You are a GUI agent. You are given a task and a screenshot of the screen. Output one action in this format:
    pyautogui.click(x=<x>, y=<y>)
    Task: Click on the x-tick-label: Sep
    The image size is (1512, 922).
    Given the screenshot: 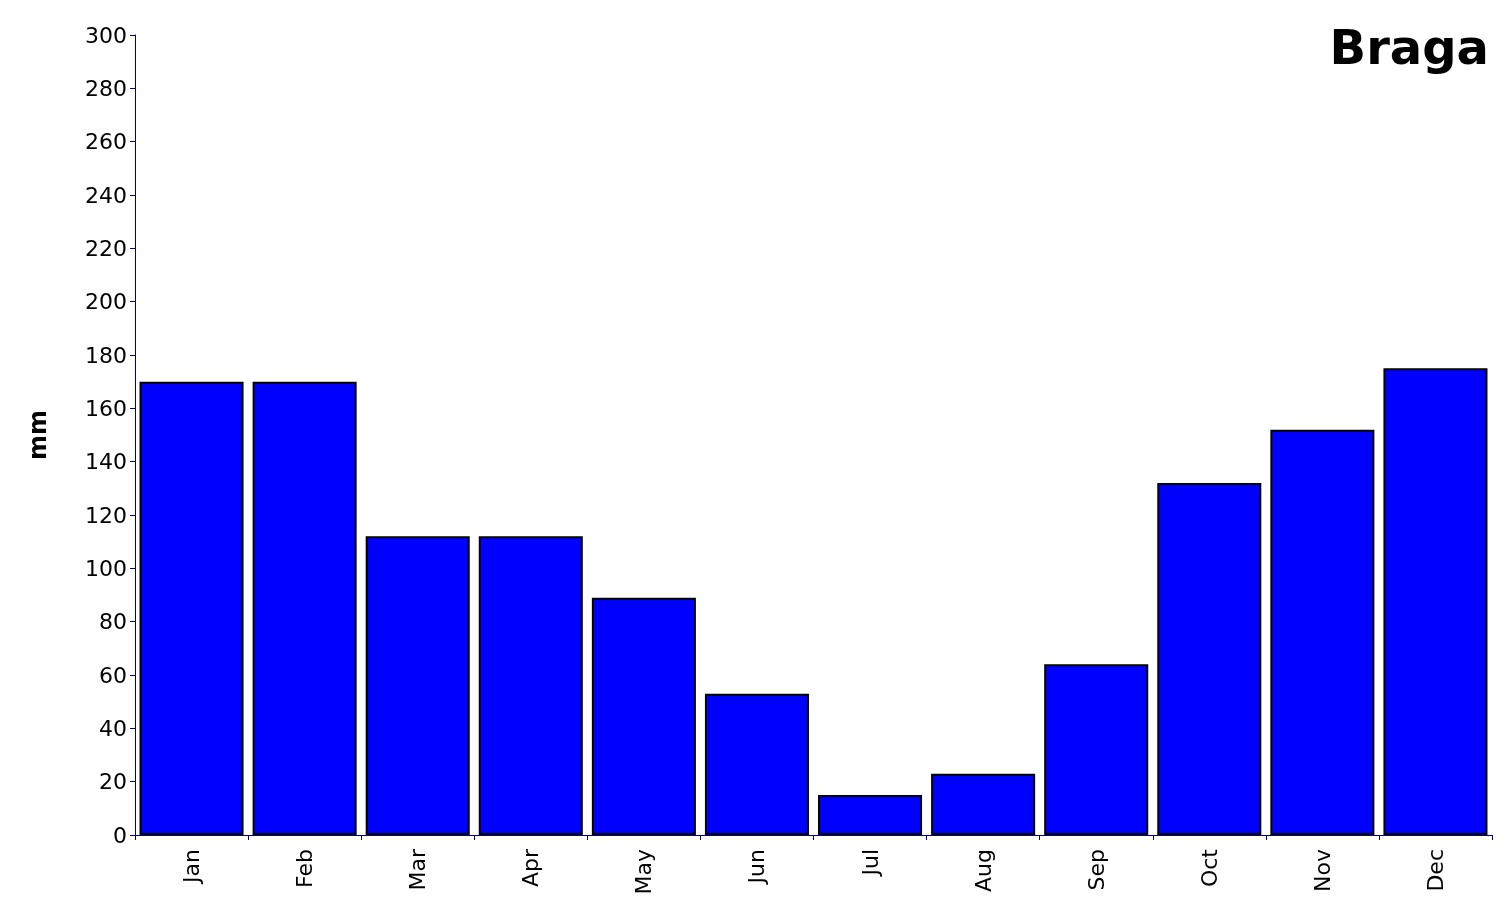 What is the action you would take?
    pyautogui.click(x=1096, y=870)
    